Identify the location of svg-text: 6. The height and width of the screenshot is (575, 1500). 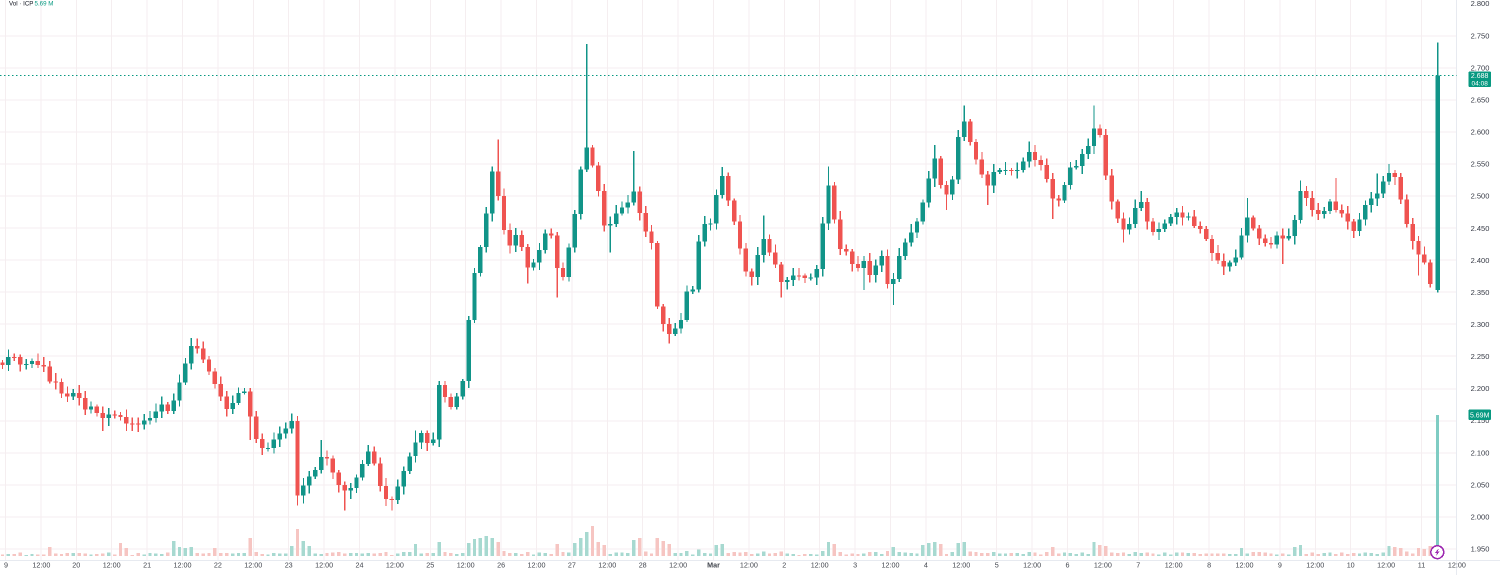
(1068, 565).